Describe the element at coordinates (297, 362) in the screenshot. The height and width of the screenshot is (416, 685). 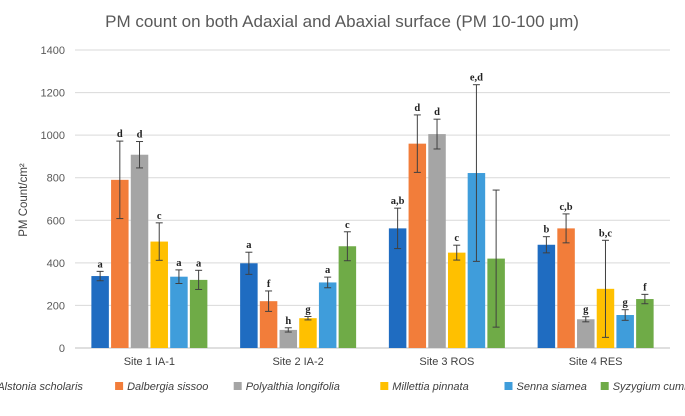
I see `x-category-label: Site 2 IA-2` at that location.